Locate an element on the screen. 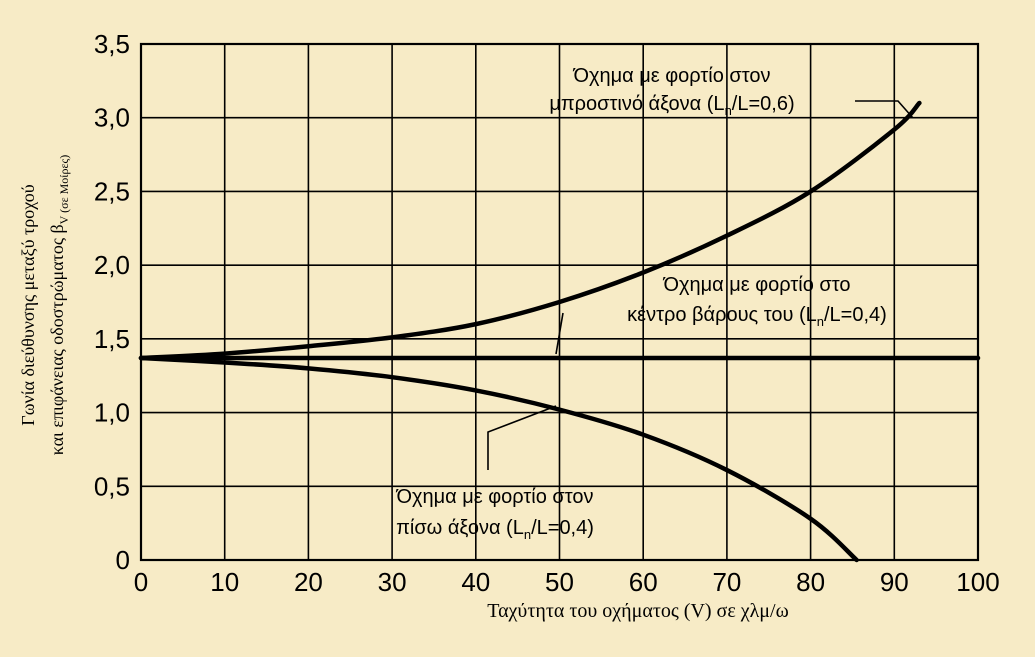 This screenshot has height=657, width=1035. x-tick-label: 60 is located at coordinates (643, 582).